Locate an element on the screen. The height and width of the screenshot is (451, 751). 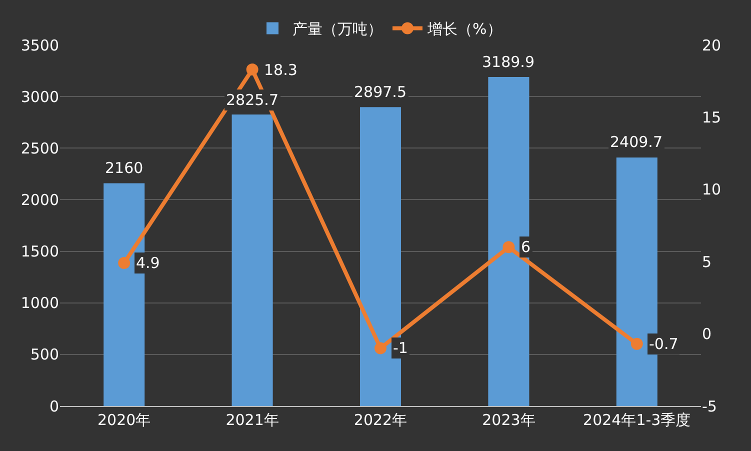
y-tick-label: 500 is located at coordinates (44, 355).